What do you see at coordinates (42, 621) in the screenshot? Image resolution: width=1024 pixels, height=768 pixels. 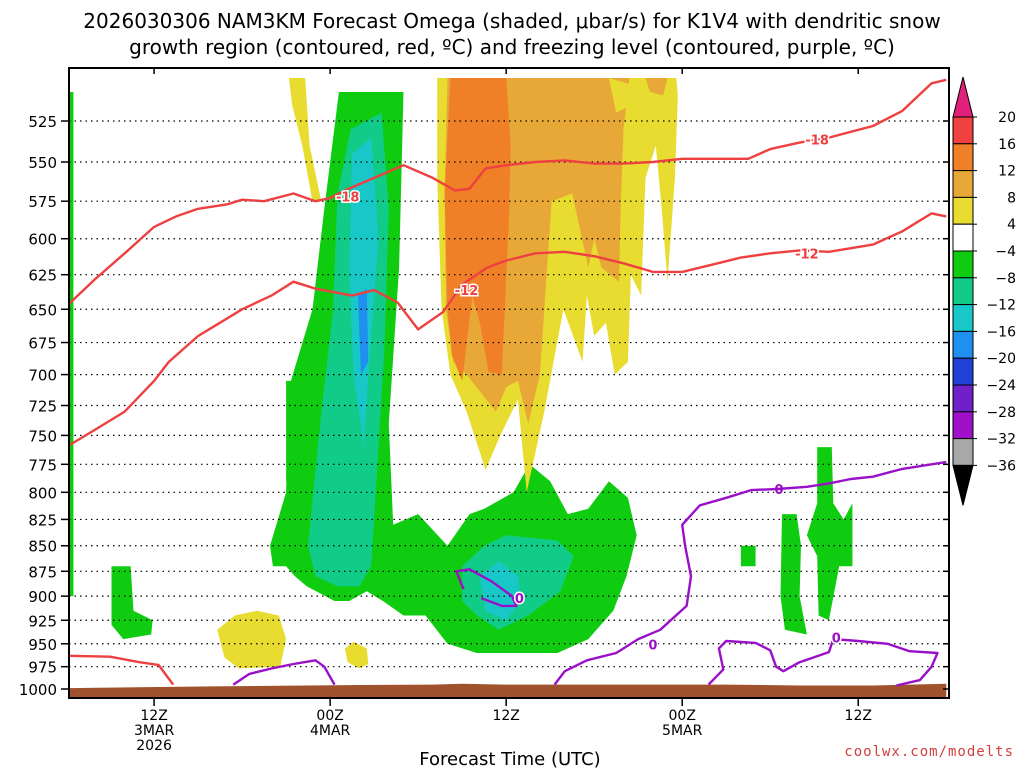 I see `y-tick-label-925: 925` at bounding box center [42, 621].